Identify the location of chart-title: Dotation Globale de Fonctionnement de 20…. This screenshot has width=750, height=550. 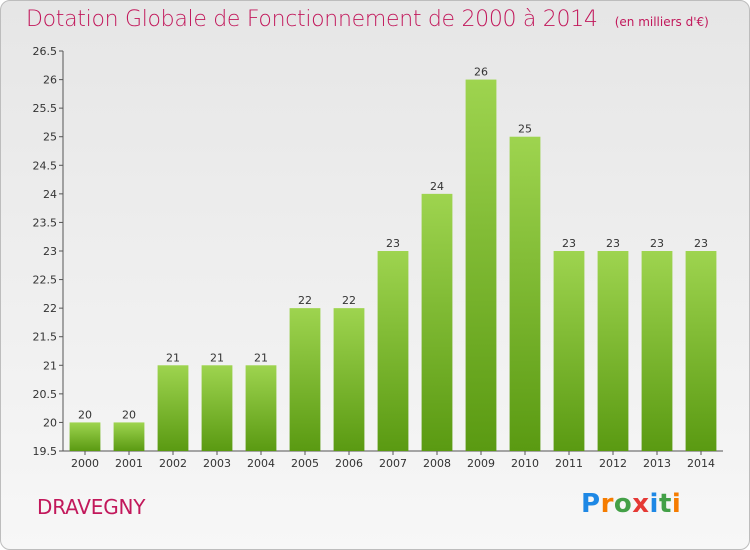
(312, 19).